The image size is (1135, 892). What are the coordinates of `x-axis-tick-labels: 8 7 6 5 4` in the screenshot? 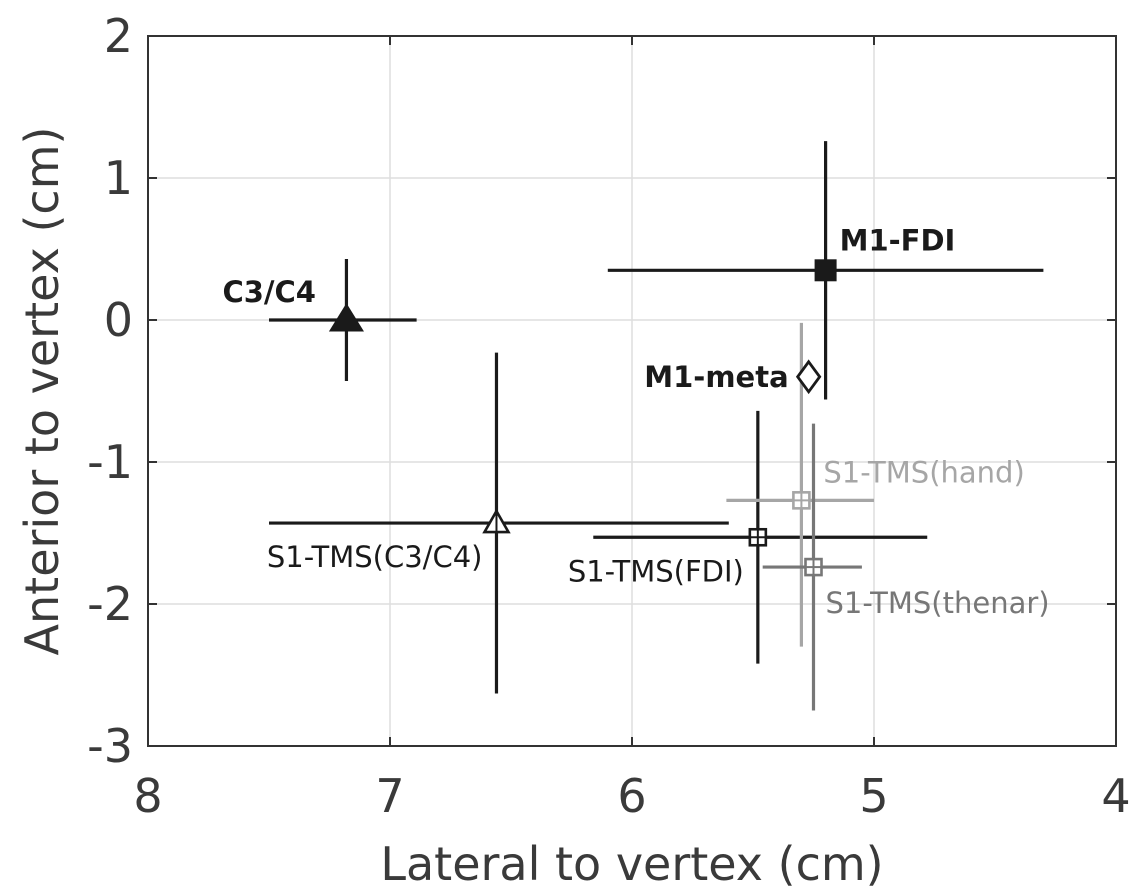 It's located at (631, 796).